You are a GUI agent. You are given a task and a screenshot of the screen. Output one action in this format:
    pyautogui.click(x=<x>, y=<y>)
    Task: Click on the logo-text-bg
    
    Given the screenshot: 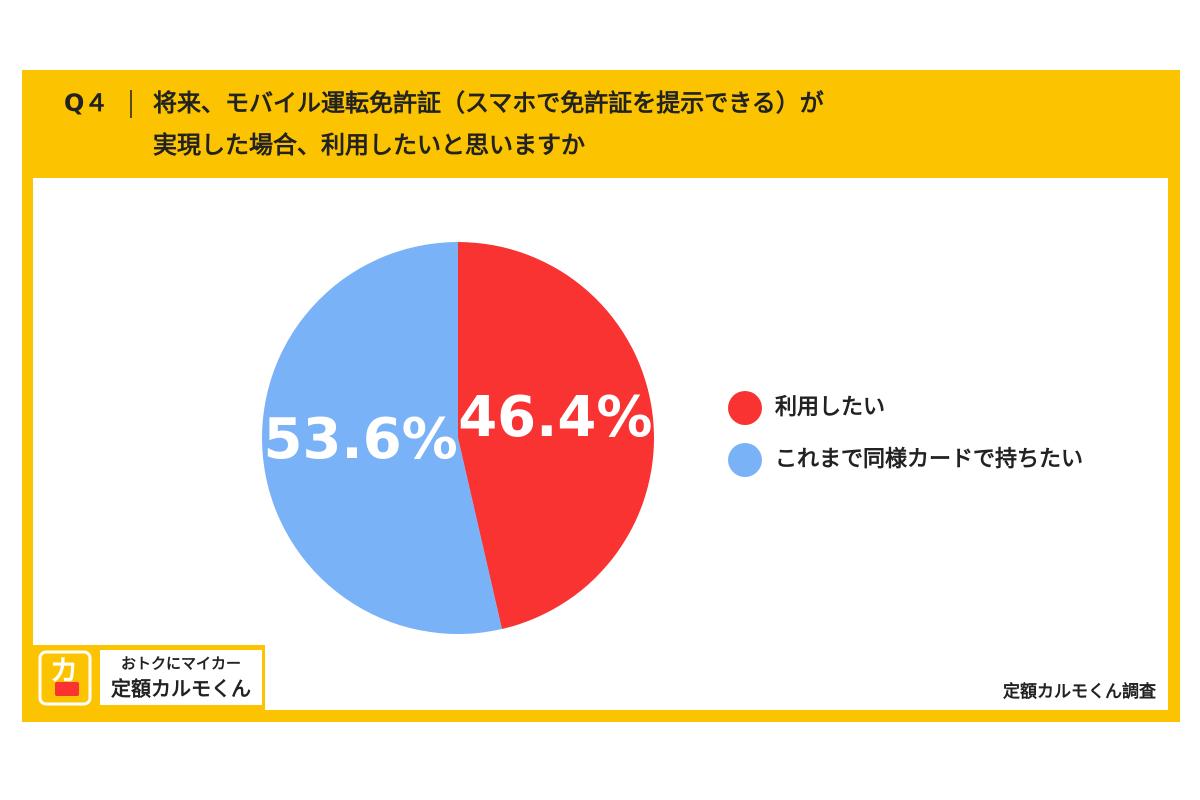 What is the action you would take?
    pyautogui.click(x=181, y=677)
    